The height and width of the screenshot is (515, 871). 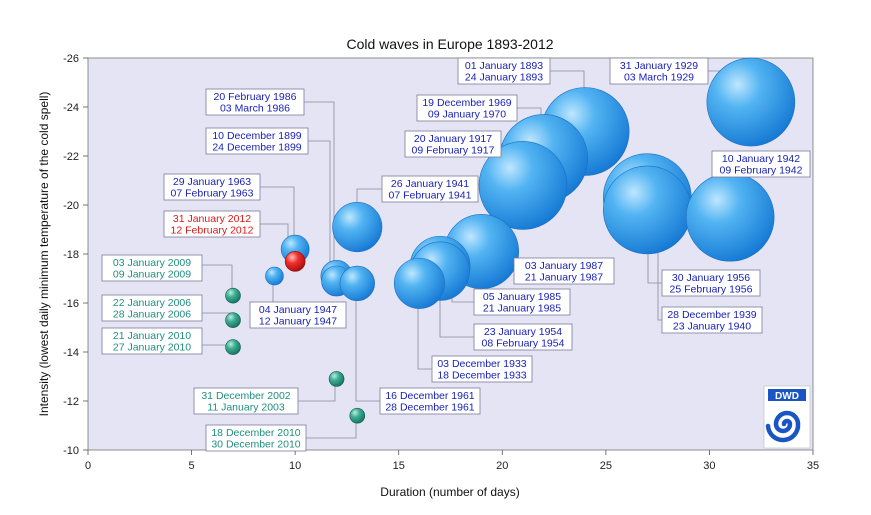 I want to click on event-label-line: 30 December 2010, so click(x=255, y=445).